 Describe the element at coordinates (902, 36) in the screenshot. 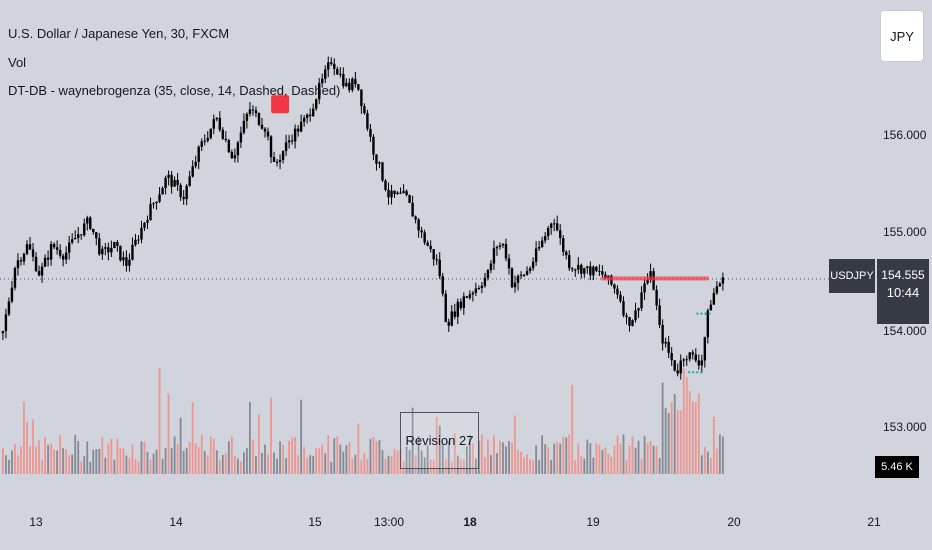

I see `currency-button: JPY` at that location.